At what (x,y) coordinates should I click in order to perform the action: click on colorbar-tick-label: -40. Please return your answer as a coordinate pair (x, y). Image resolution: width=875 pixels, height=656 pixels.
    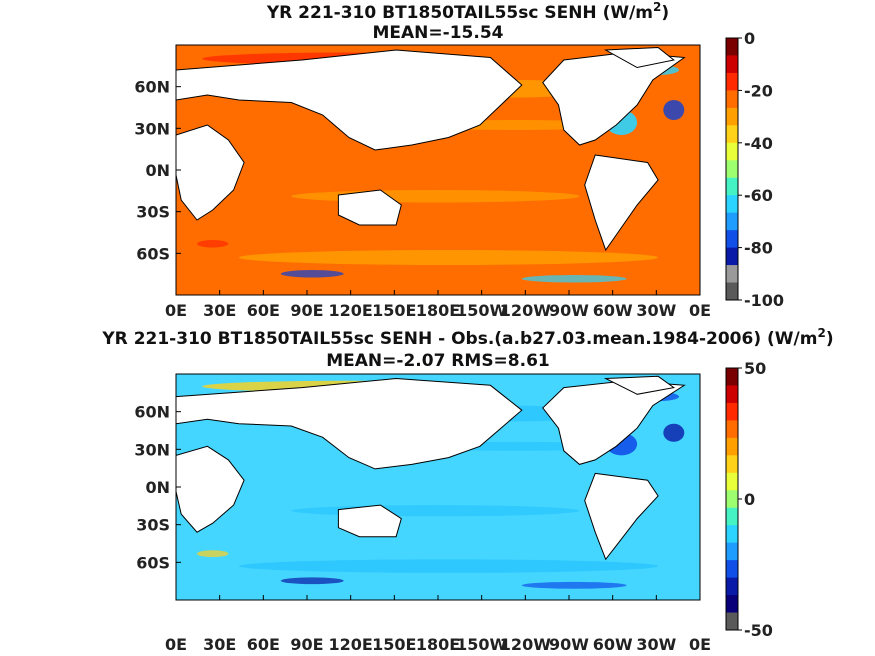
    Looking at the image, I should click on (758, 143).